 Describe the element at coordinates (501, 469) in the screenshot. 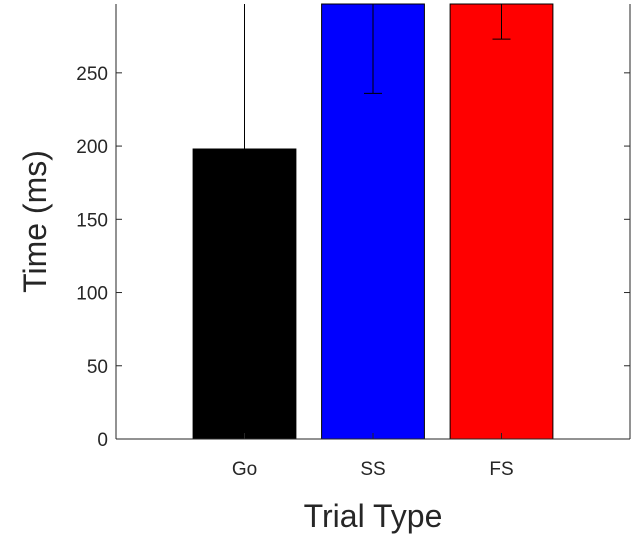

I see `x-tick-label: FS` at that location.